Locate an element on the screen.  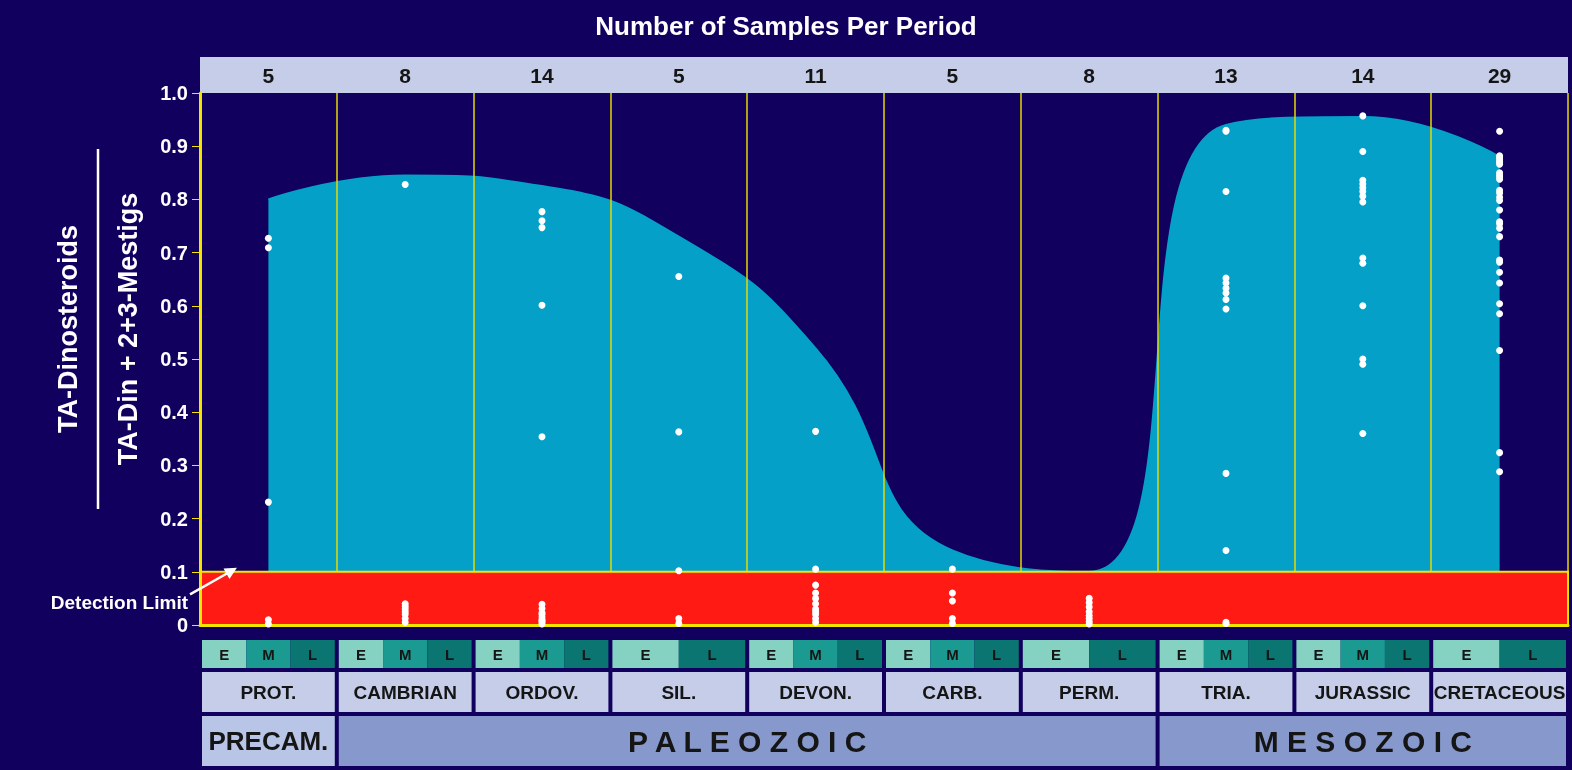
text: P A L E O Z O I C is located at coordinates (747, 741).